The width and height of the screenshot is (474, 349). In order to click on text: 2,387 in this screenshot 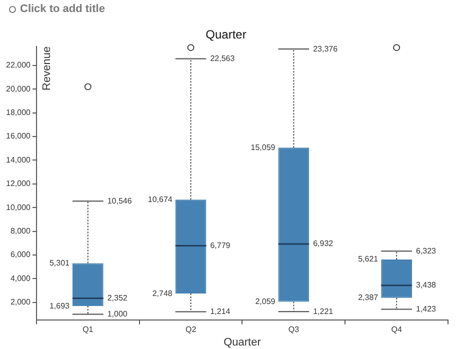, I will do `click(368, 297)`.